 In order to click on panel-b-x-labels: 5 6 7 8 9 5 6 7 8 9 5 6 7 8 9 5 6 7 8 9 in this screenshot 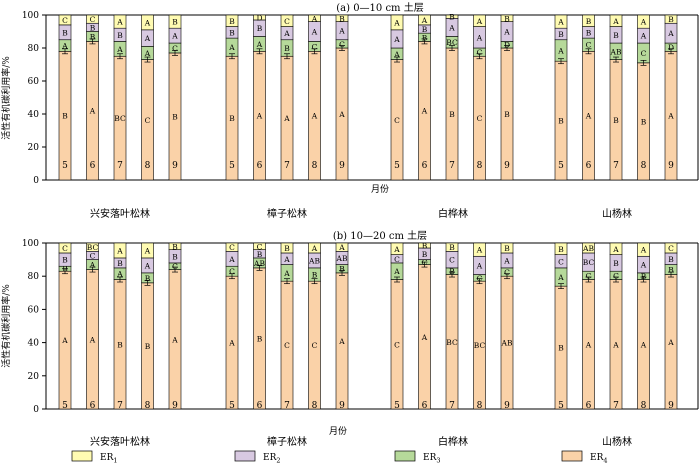, I will do `click(368, 406)`.